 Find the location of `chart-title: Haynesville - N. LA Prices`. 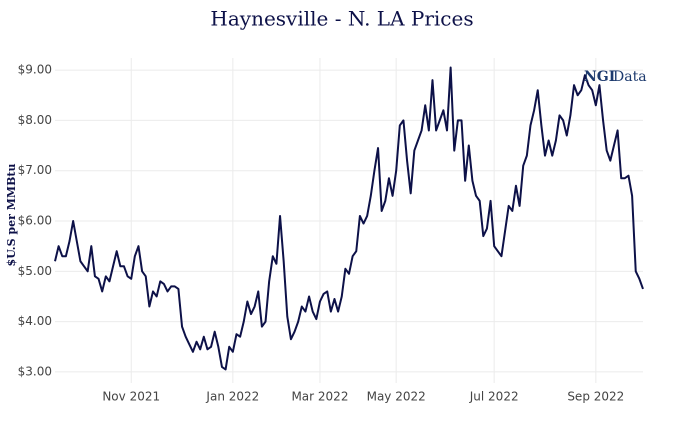

chart-title: Haynesville - N. LA Prices is located at coordinates (341, 19).